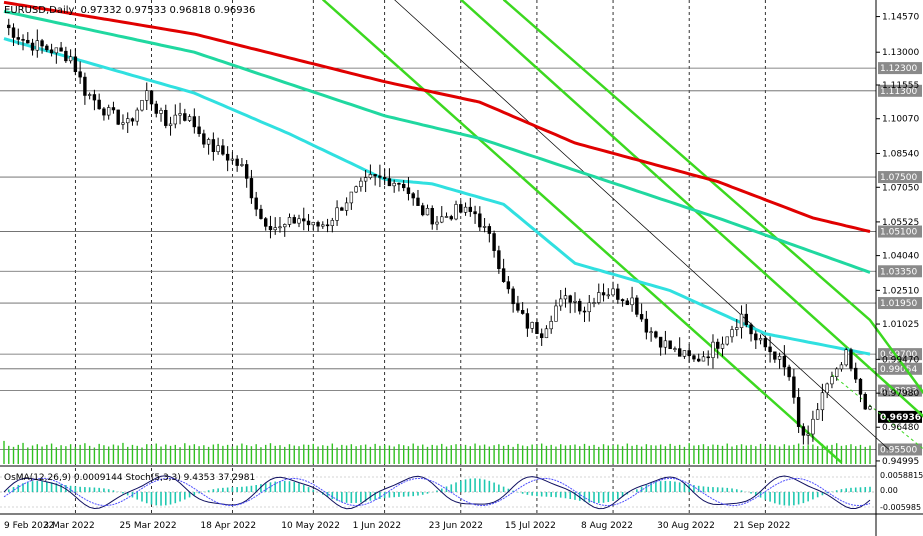  I want to click on price-tick: 0.99470, so click(900, 360).